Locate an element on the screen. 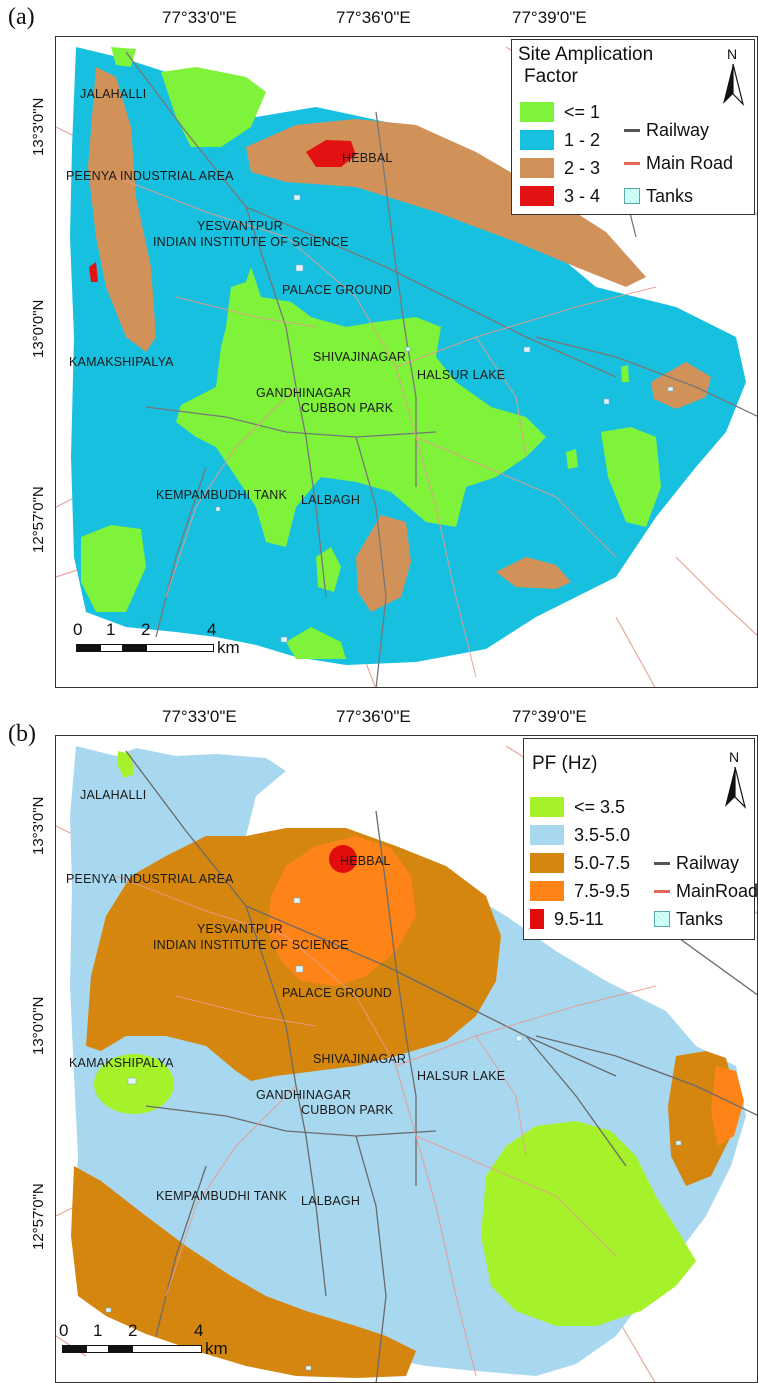  legend-main-road: MainRoad is located at coordinates (705, 891).